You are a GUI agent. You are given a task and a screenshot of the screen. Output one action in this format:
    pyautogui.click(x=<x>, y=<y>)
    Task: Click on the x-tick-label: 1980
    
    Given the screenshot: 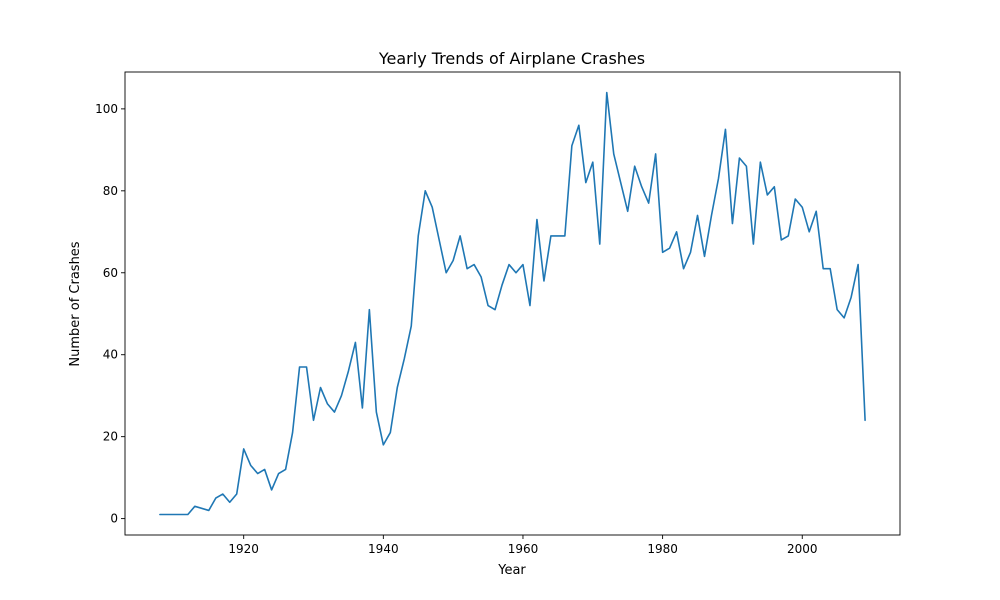 What is the action you would take?
    pyautogui.click(x=662, y=549)
    